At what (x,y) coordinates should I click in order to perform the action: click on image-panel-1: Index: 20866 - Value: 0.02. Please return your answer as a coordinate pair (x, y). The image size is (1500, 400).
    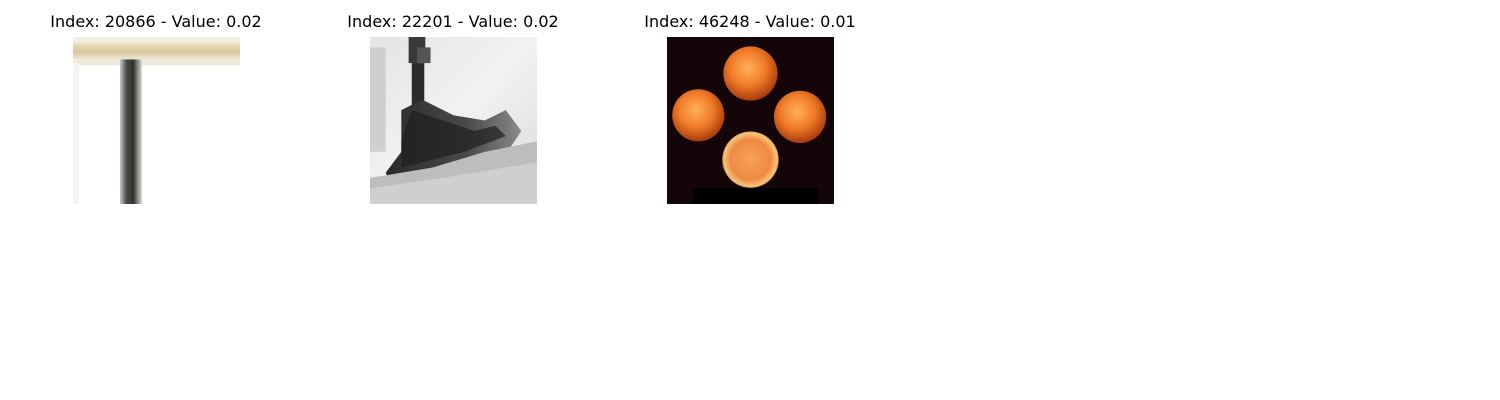
    Looking at the image, I should click on (156, 105).